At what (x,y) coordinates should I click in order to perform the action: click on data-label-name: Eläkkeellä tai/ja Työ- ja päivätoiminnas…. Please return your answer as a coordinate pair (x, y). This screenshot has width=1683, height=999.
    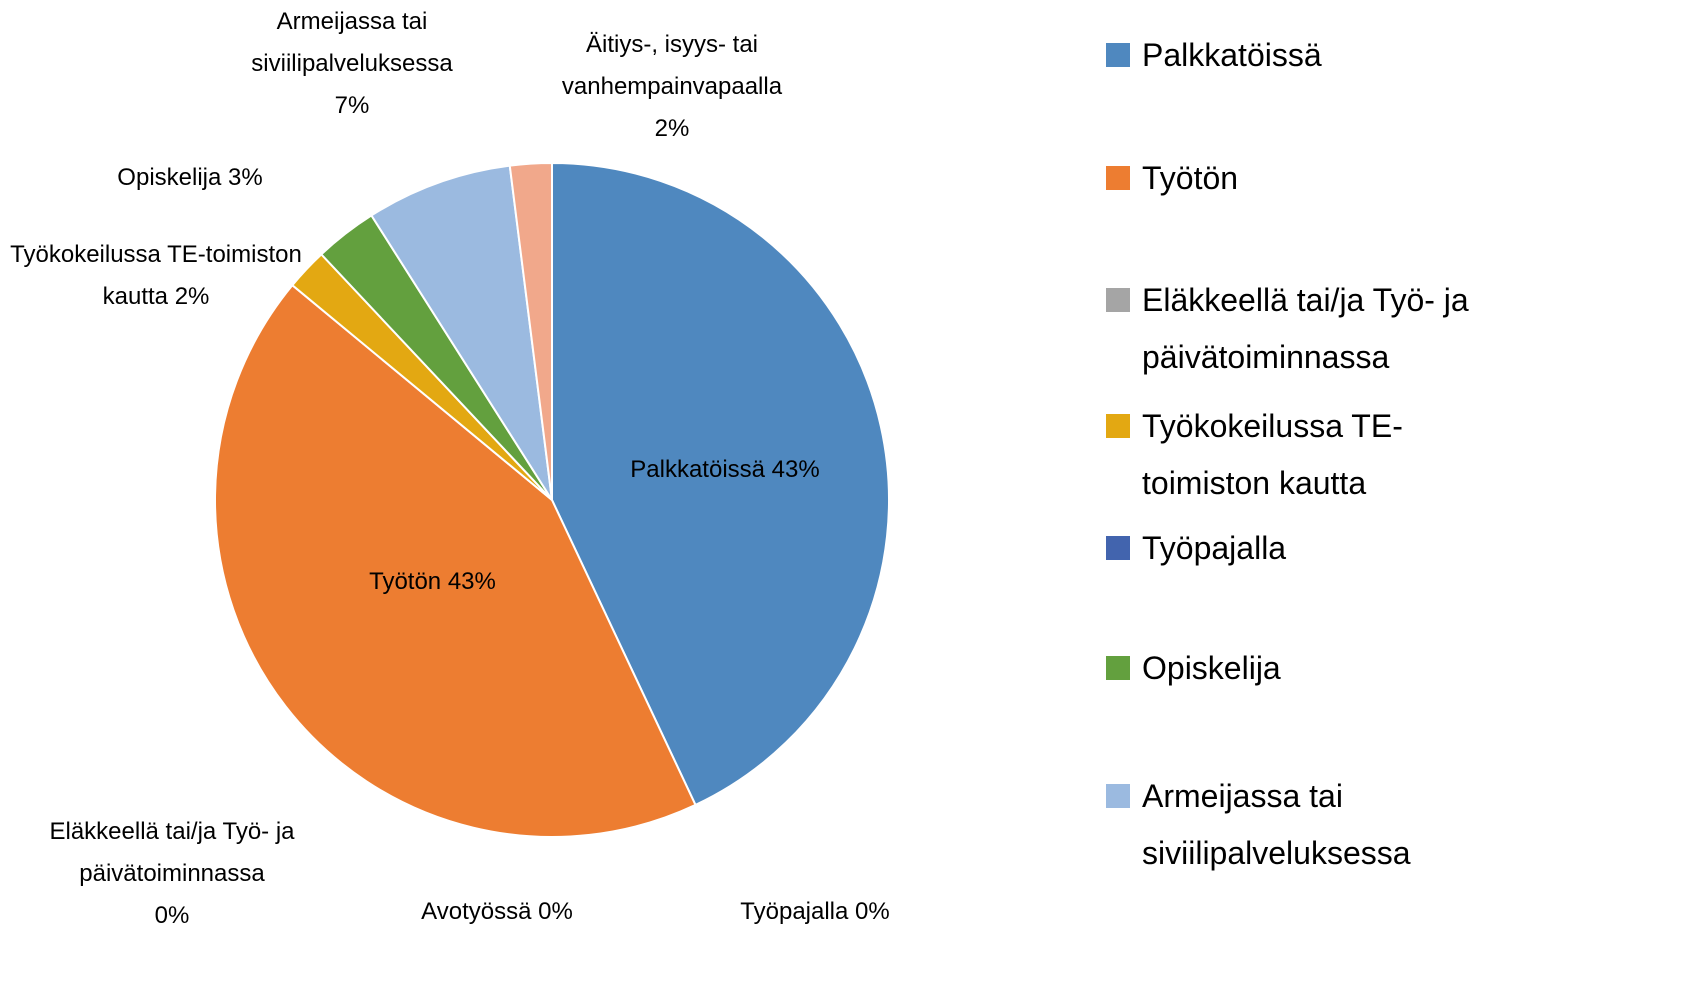
    Looking at the image, I should click on (172, 852).